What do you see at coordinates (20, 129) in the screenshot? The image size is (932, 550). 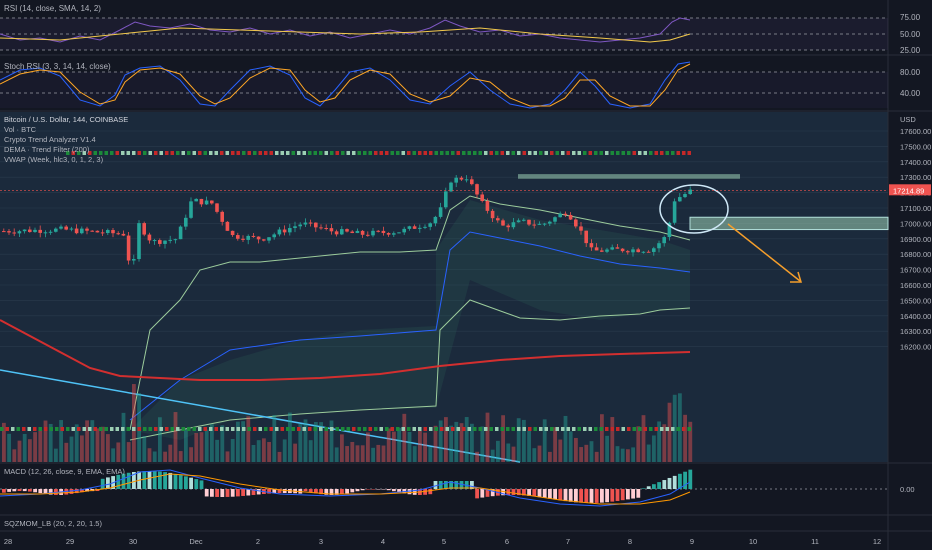 I see `legend-volume: Vol · BTC` at bounding box center [20, 129].